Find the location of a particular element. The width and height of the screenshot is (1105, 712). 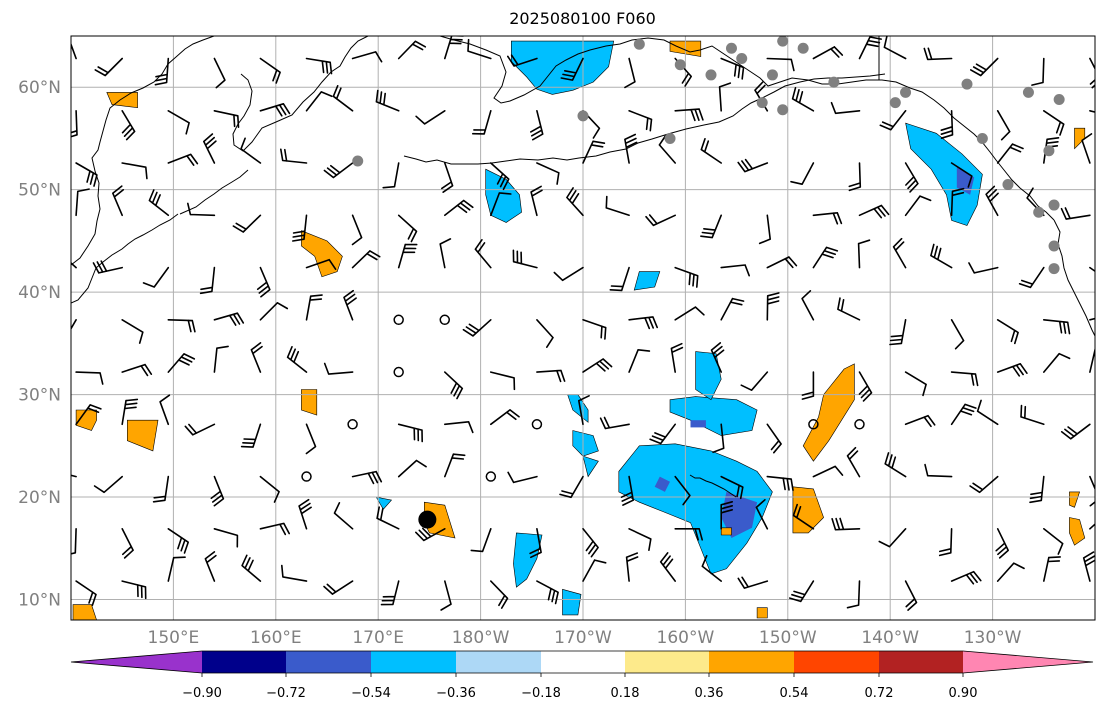

longitude-label: 160°E is located at coordinates (276, 638).